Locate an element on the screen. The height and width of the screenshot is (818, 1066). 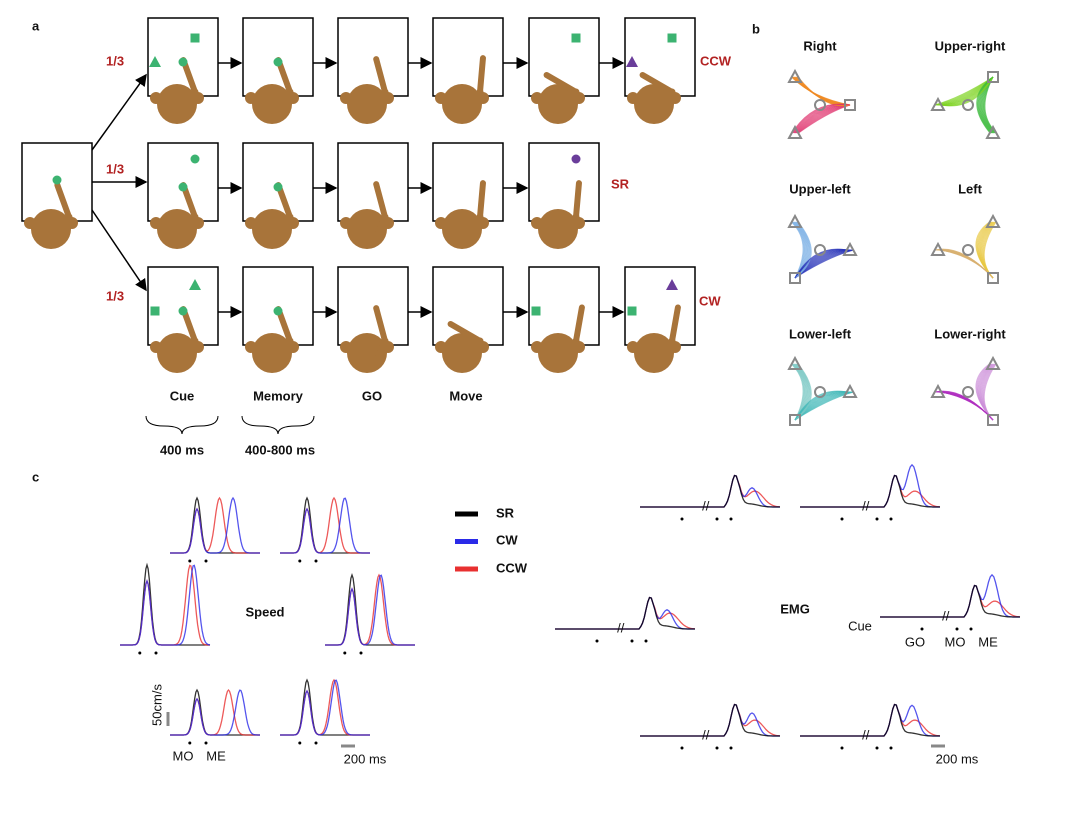
panel-label: b is located at coordinates (756, 28).